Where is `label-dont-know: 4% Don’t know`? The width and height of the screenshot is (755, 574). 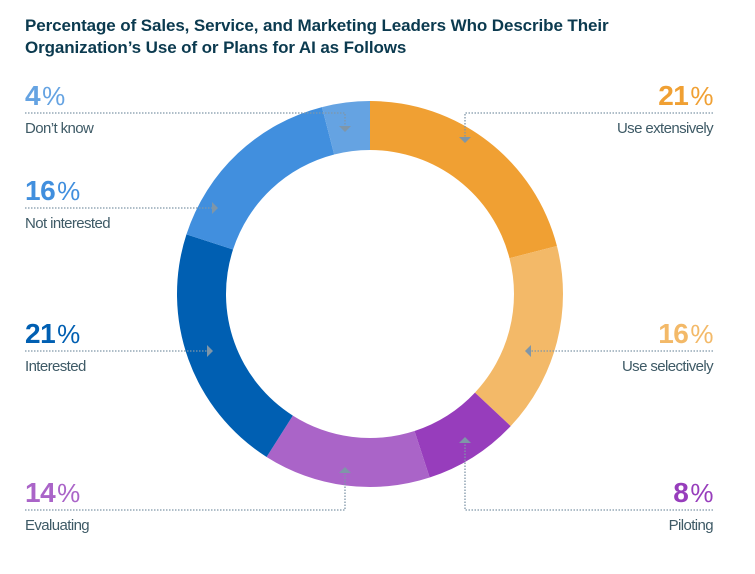
label-dont-know: 4% Don’t know is located at coordinates (59, 109).